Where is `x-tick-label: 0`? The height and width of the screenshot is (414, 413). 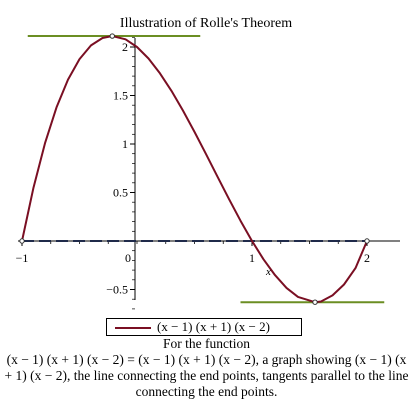 x-tick-label: 0 is located at coordinates (128, 258).